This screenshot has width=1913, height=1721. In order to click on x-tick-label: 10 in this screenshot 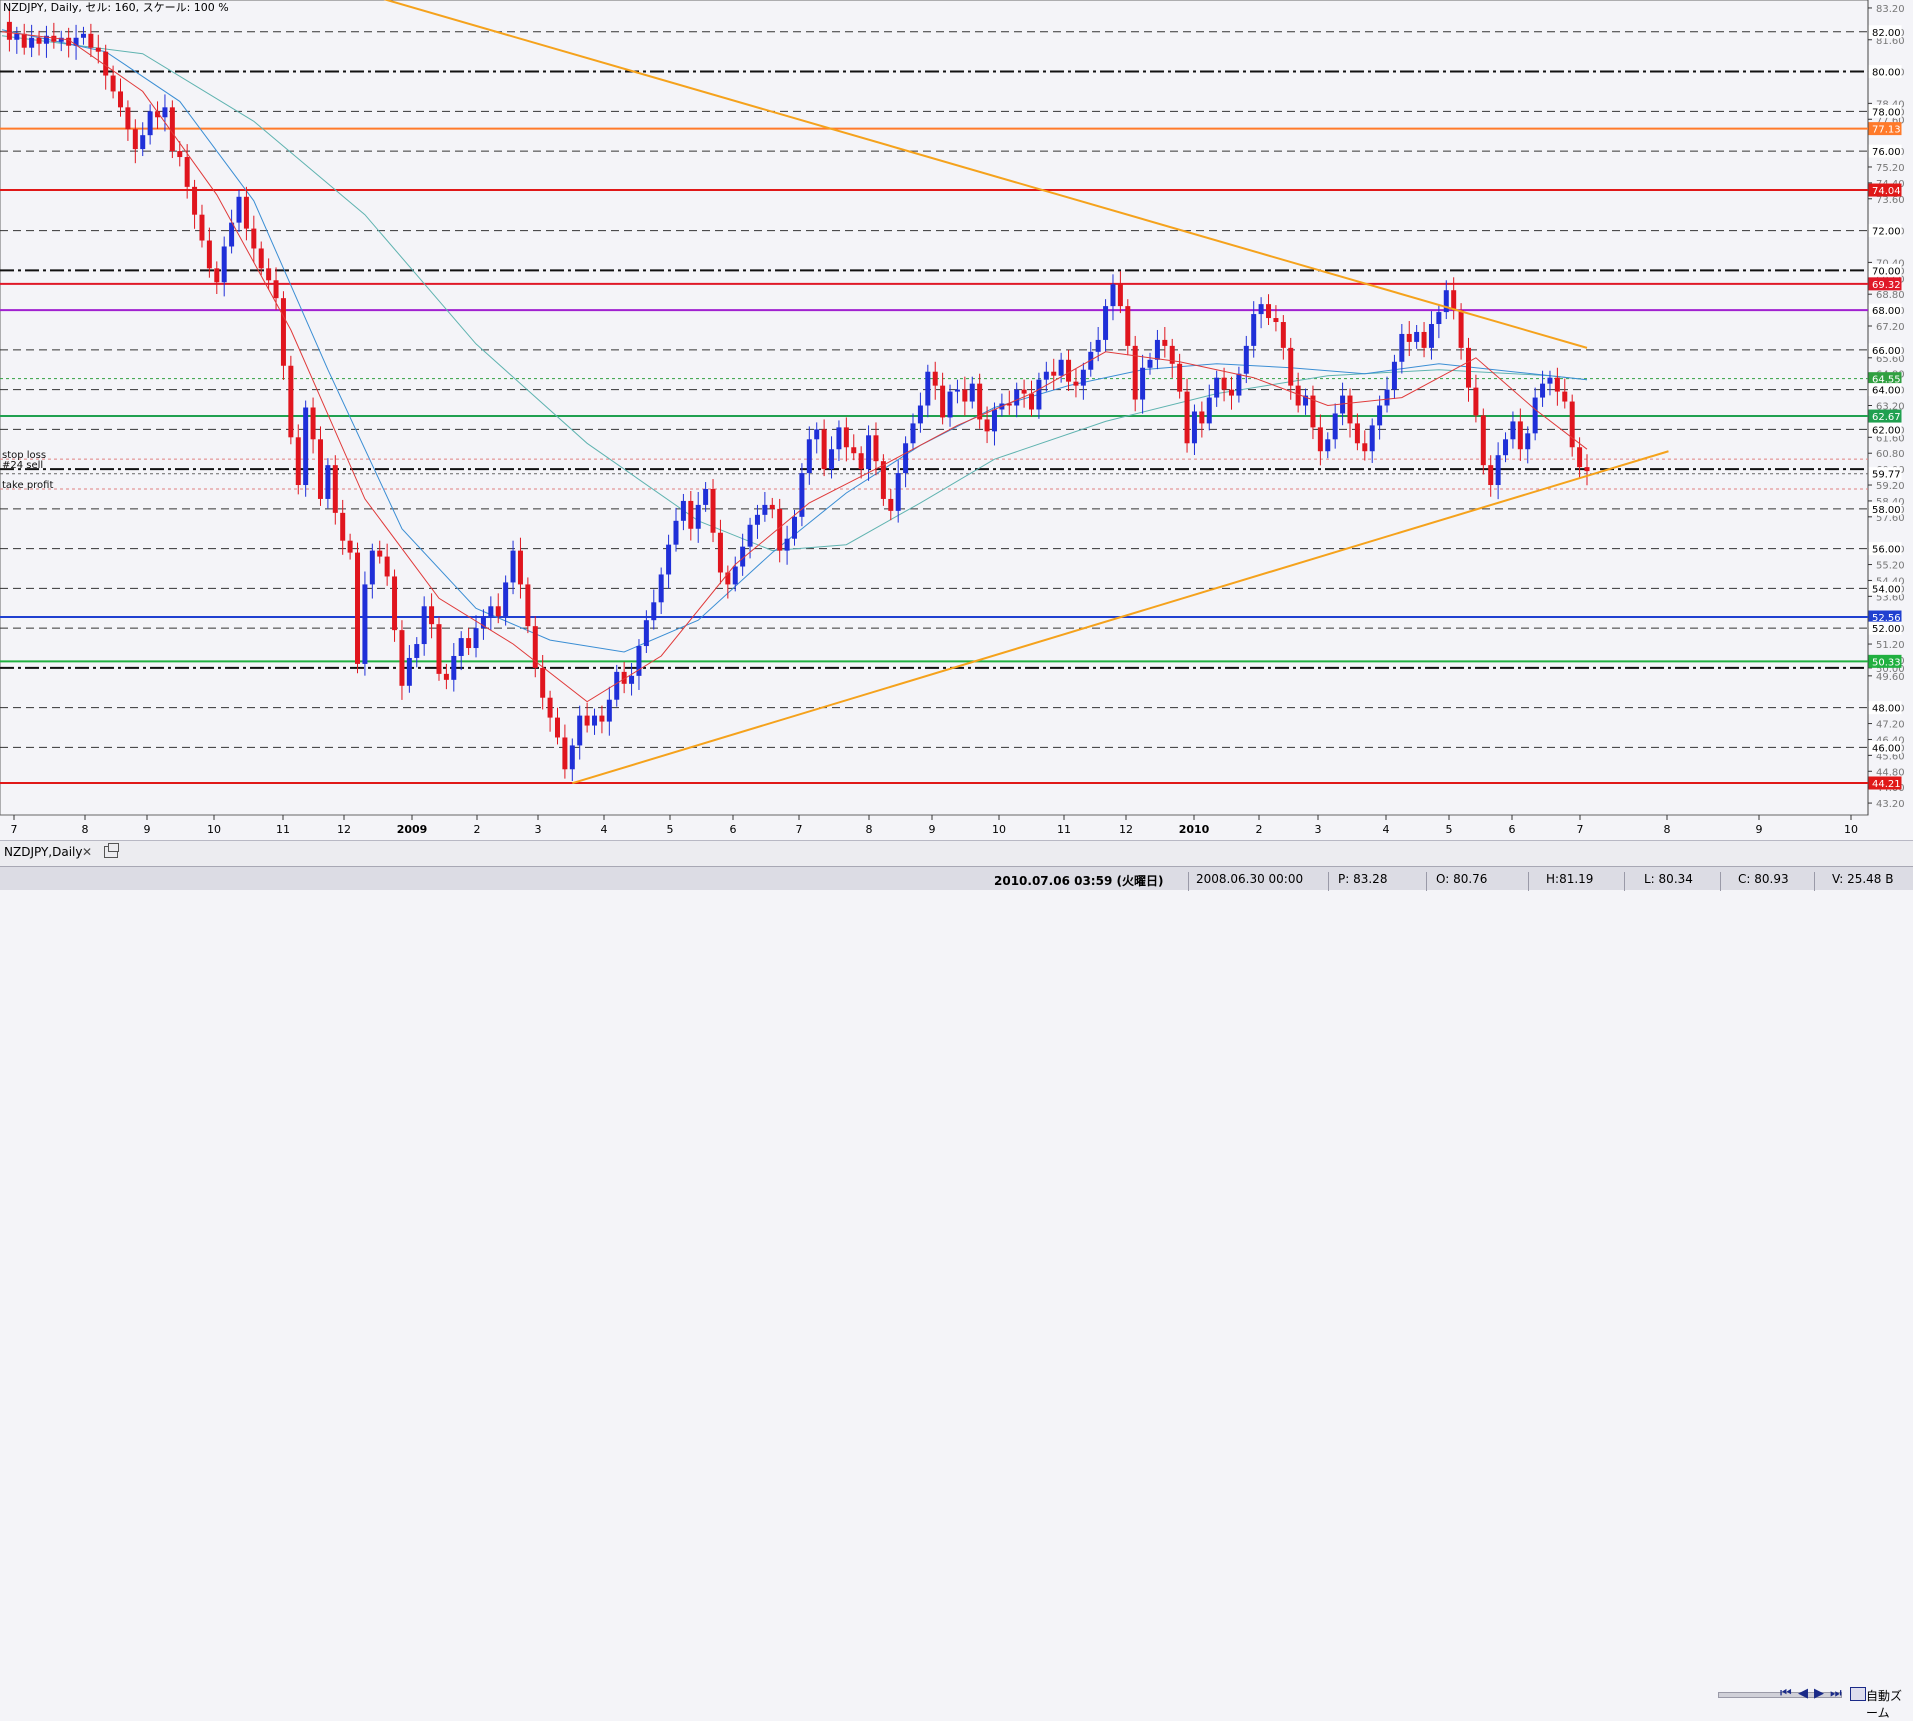, I will do `click(214, 829)`.